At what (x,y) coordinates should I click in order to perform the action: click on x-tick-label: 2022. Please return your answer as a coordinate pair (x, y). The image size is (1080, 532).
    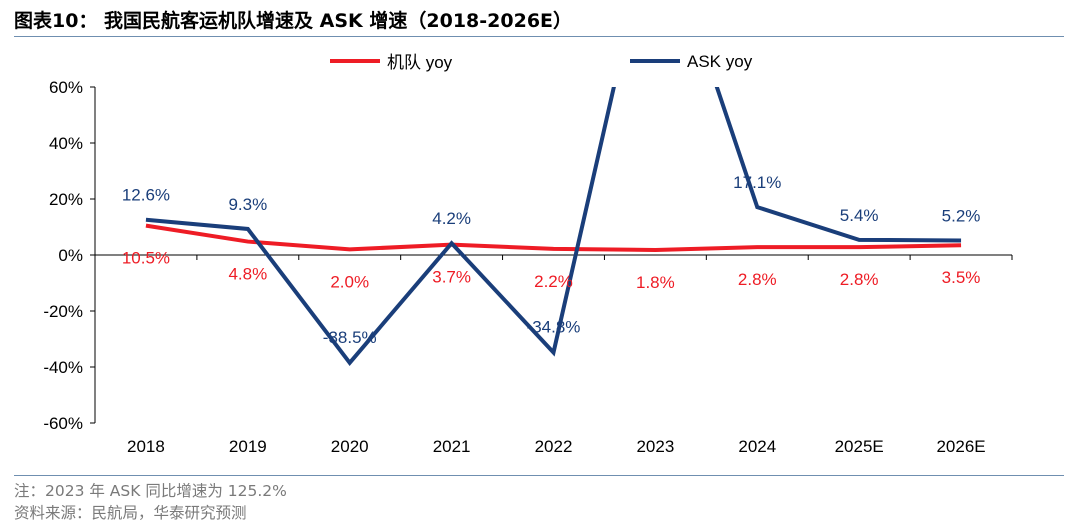
    Looking at the image, I should click on (554, 446).